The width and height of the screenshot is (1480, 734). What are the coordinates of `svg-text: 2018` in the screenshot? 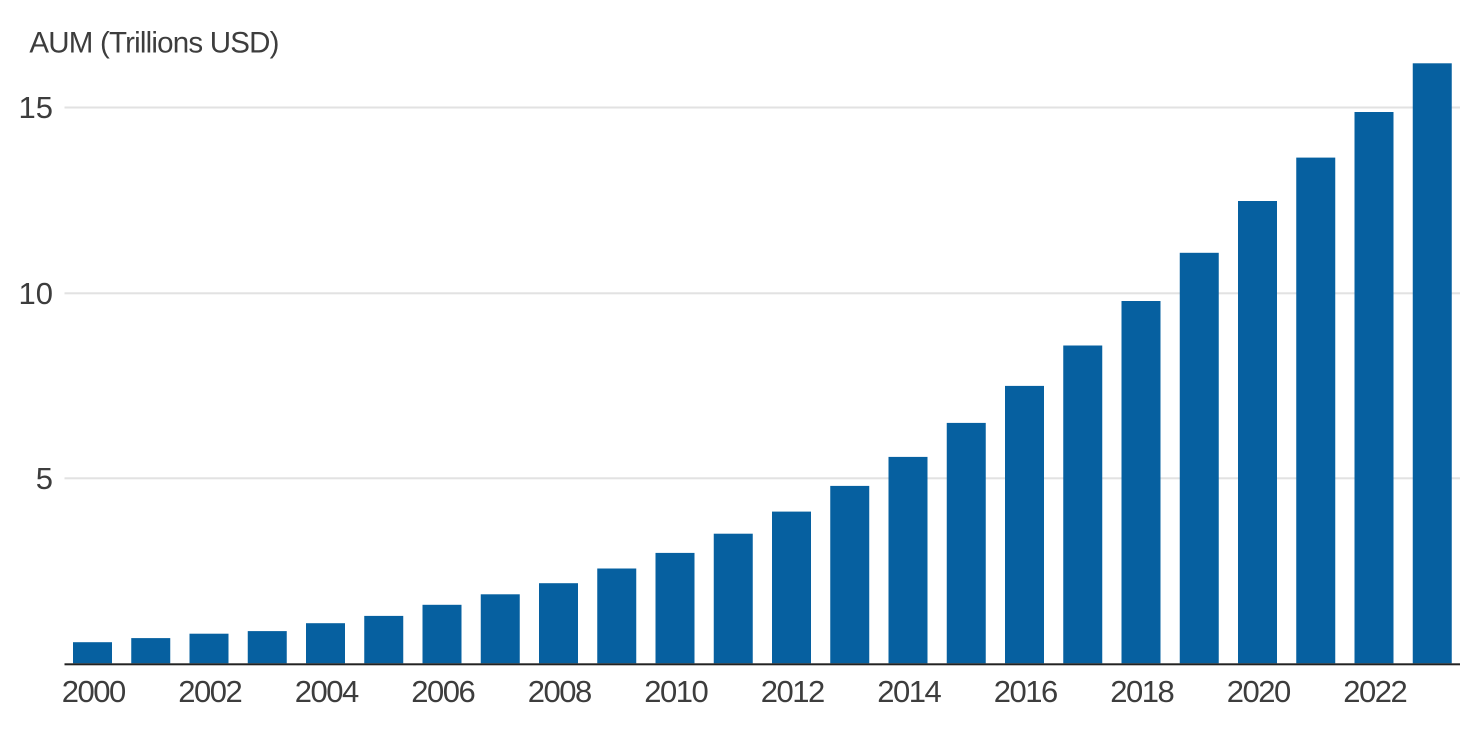 It's located at (1141, 691).